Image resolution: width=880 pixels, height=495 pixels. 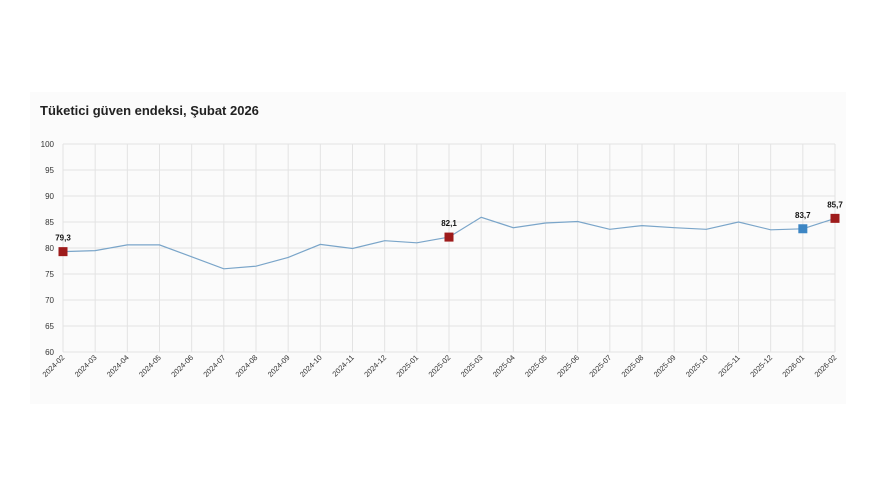 What do you see at coordinates (826, 366) in the screenshot?
I see `x-tick-label: 2026-02` at bounding box center [826, 366].